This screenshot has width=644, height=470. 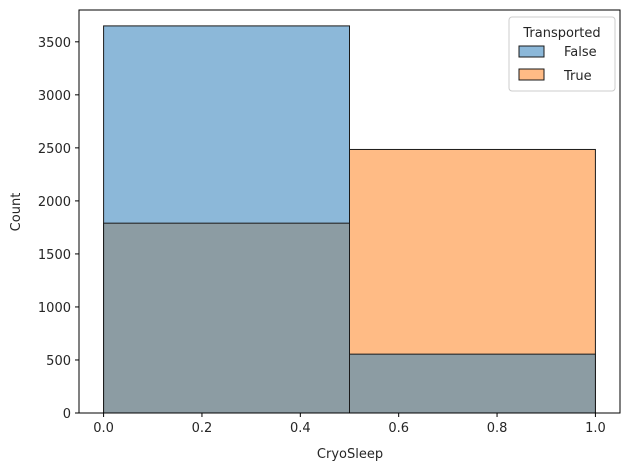 What do you see at coordinates (497, 428) in the screenshot?
I see `x-tick-label: 0.8` at bounding box center [497, 428].